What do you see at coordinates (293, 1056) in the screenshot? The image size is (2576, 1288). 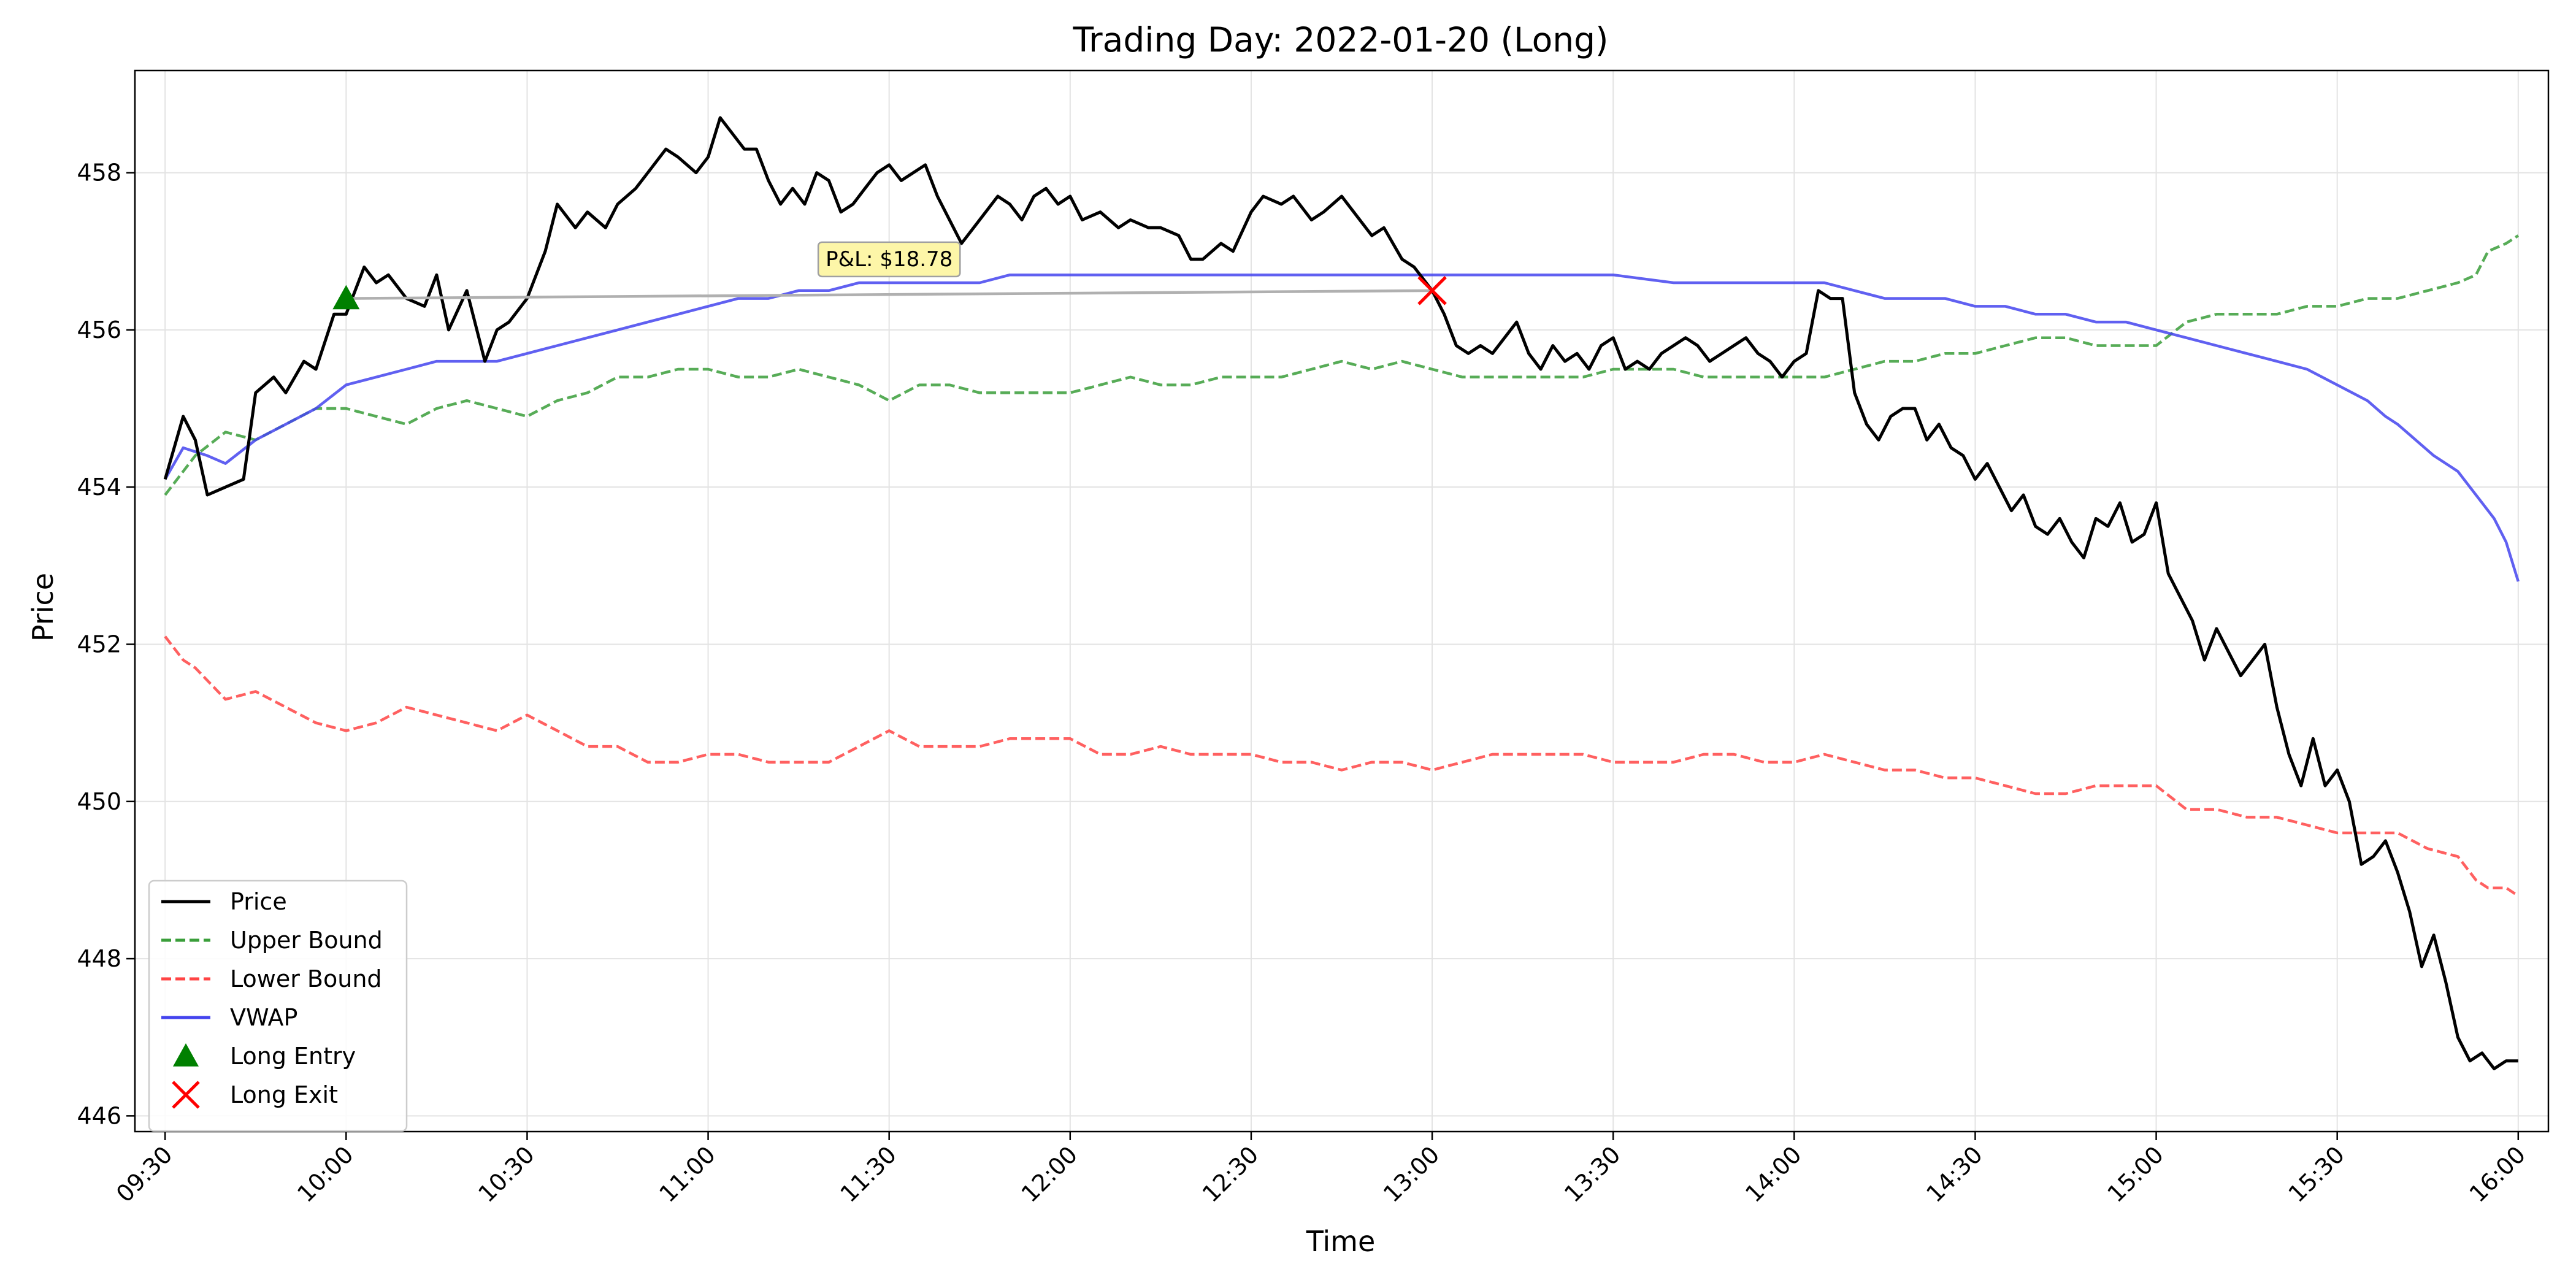 I see `legend-label: Long Entry` at bounding box center [293, 1056].